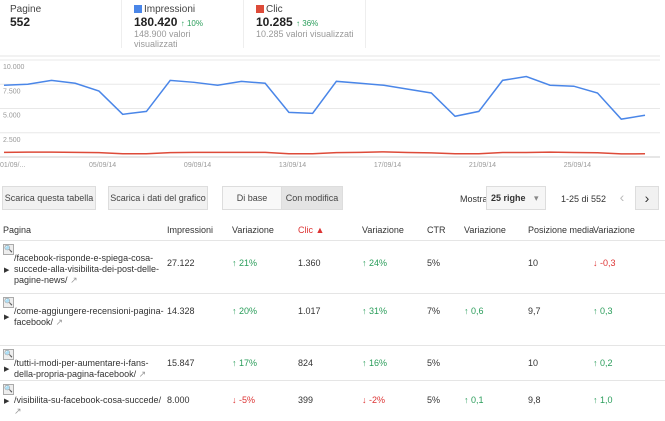 This screenshot has width=665, height=421. I want to click on cell-impr: 27.122, so click(181, 263).